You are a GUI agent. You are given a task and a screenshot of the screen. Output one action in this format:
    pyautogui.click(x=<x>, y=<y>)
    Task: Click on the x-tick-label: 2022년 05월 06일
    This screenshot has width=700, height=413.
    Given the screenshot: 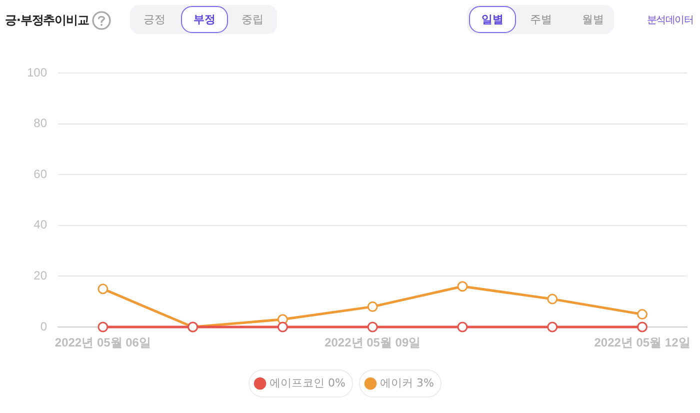 What is the action you would take?
    pyautogui.click(x=102, y=343)
    